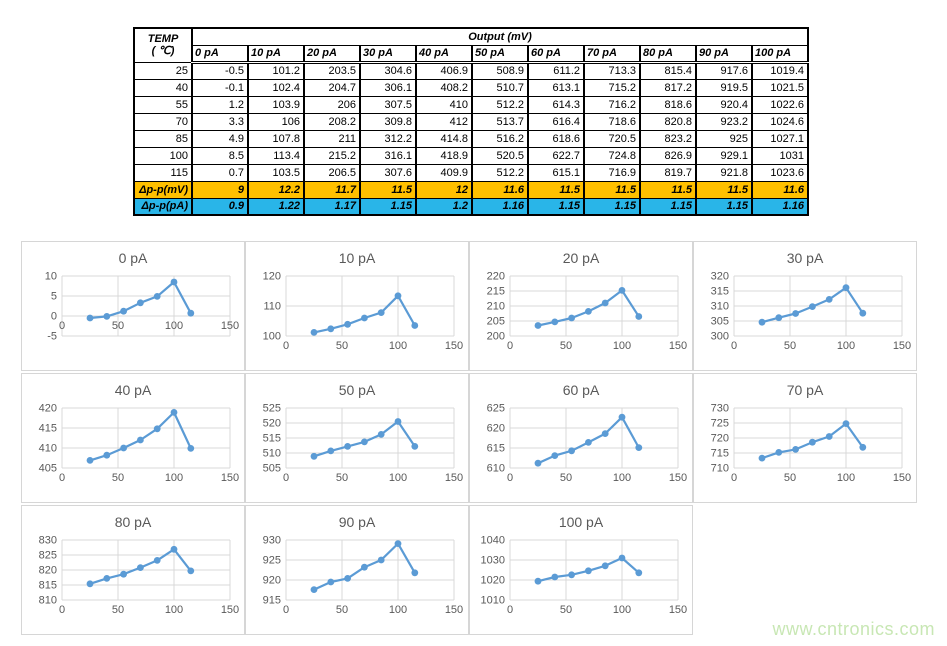 Image resolution: width=947 pixels, height=646 pixels. What do you see at coordinates (388, 155) in the screenshot?
I see `temp-100-value: 316.1` at bounding box center [388, 155].